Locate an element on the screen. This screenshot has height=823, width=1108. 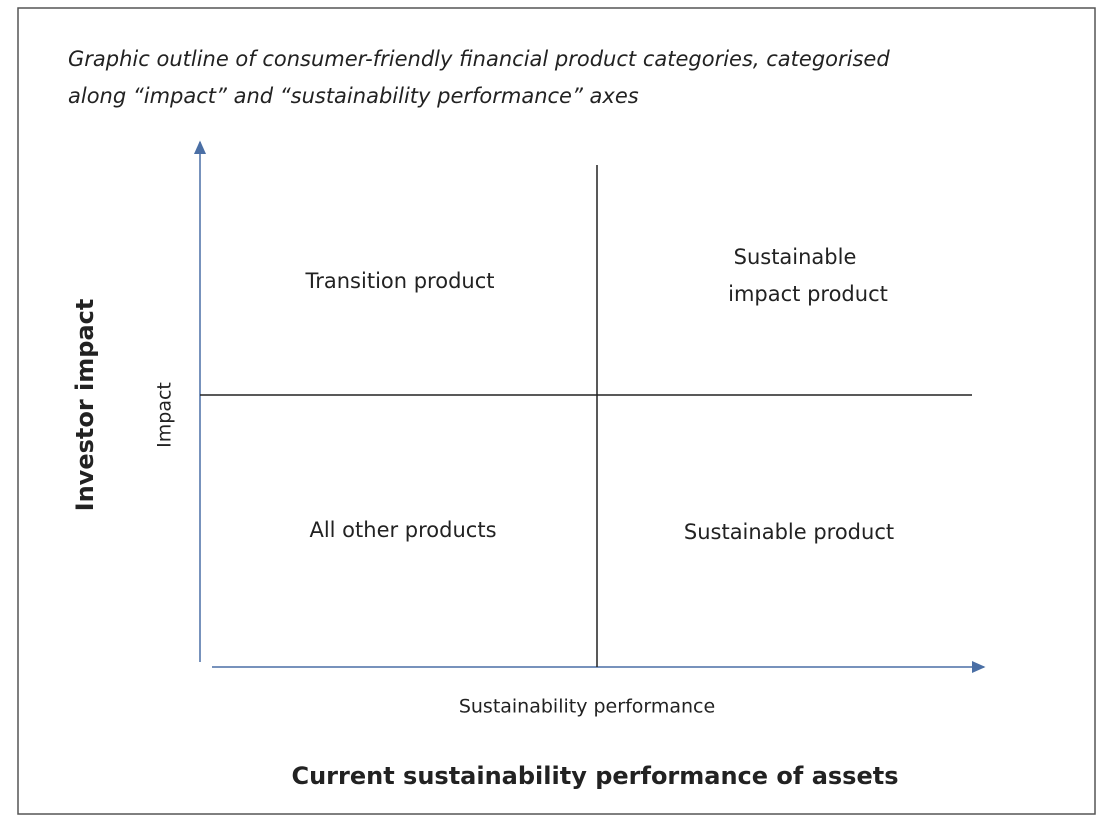
quadrant-label: All other products is located at coordinates (402, 530).